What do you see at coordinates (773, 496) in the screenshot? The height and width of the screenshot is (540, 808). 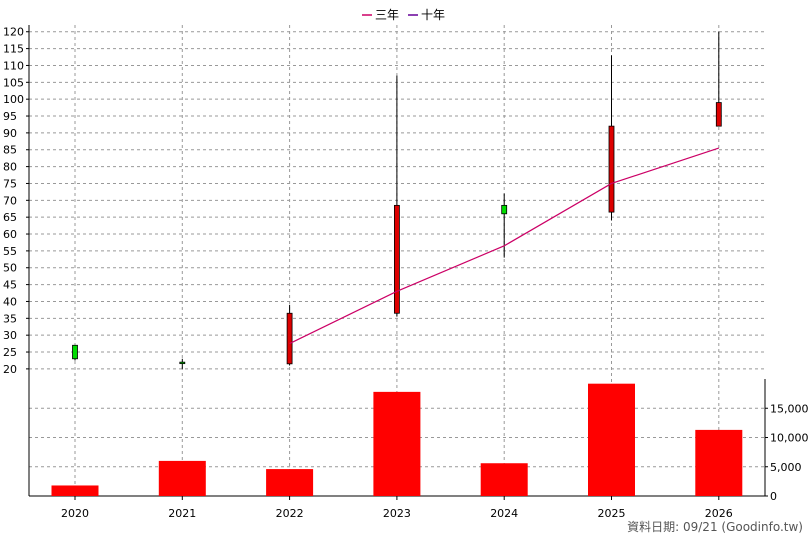 I see `volume-tick-label: 0` at bounding box center [773, 496].